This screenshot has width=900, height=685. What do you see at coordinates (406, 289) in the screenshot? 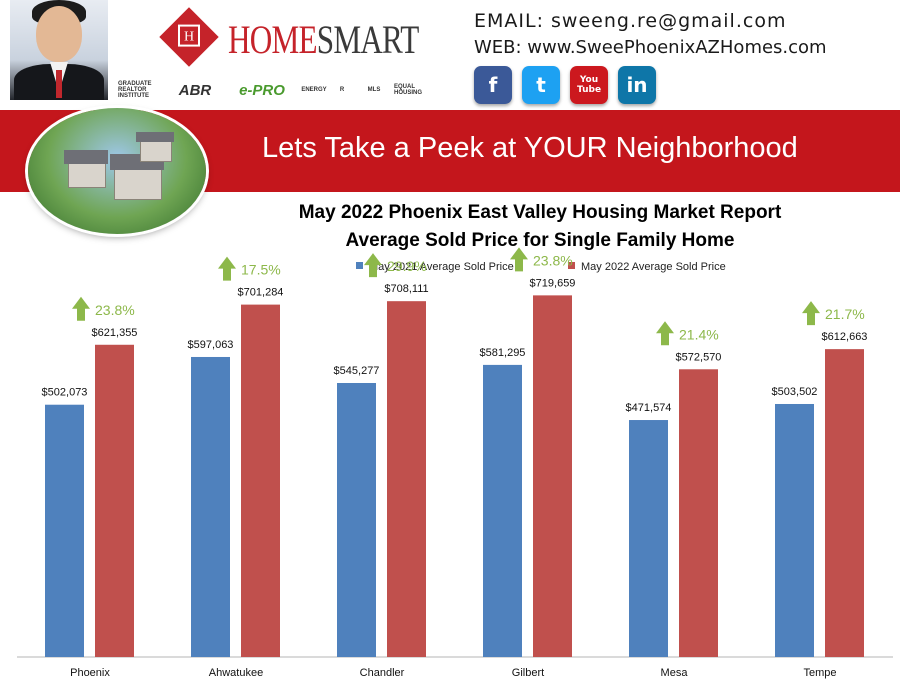
I see `data-label: $708,111` at bounding box center [406, 289].